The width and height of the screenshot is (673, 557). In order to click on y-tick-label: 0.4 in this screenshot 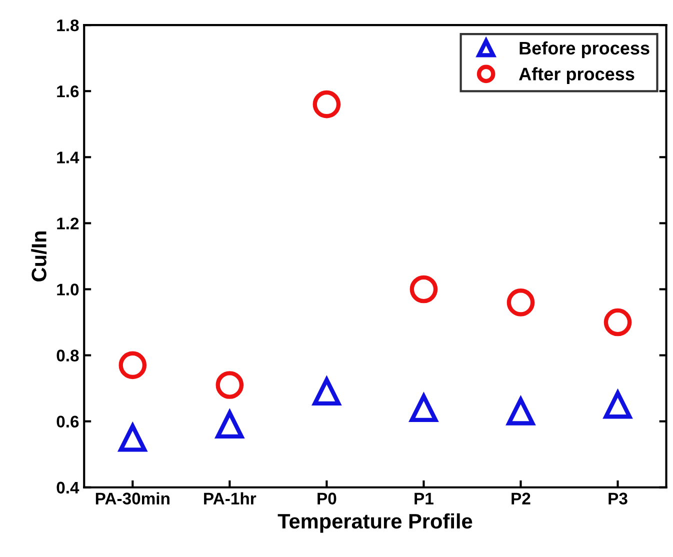, I will do `click(68, 488)`.